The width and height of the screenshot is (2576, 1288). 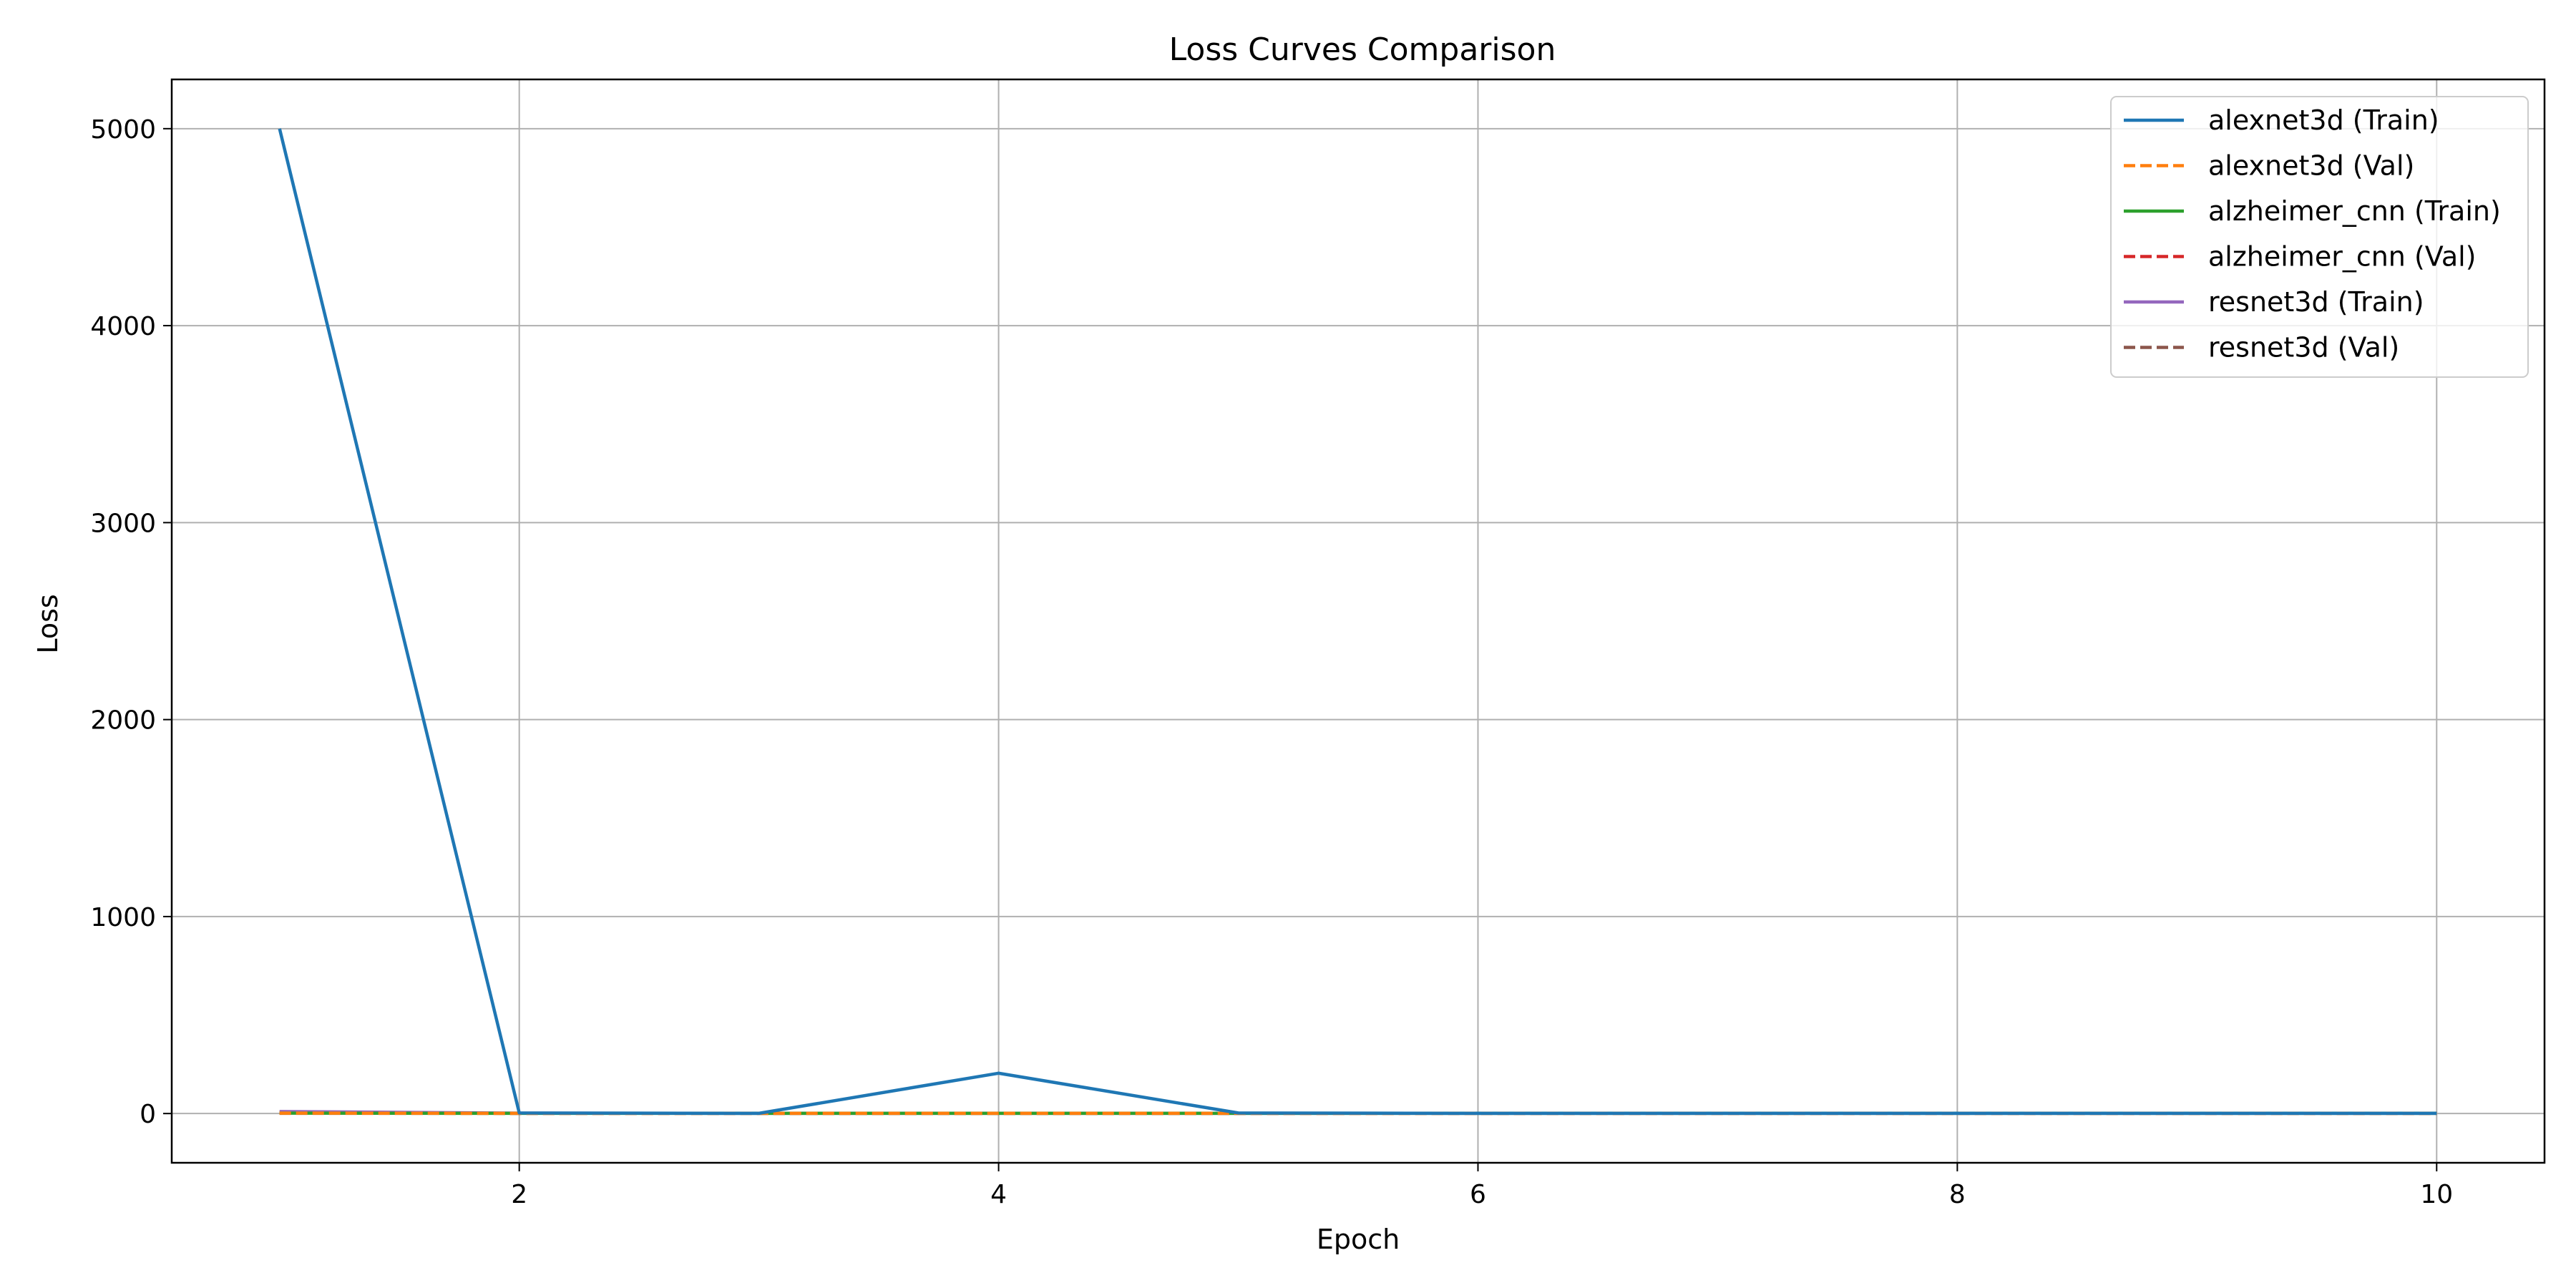 I want to click on x-tick-label: 6, so click(x=1478, y=1194).